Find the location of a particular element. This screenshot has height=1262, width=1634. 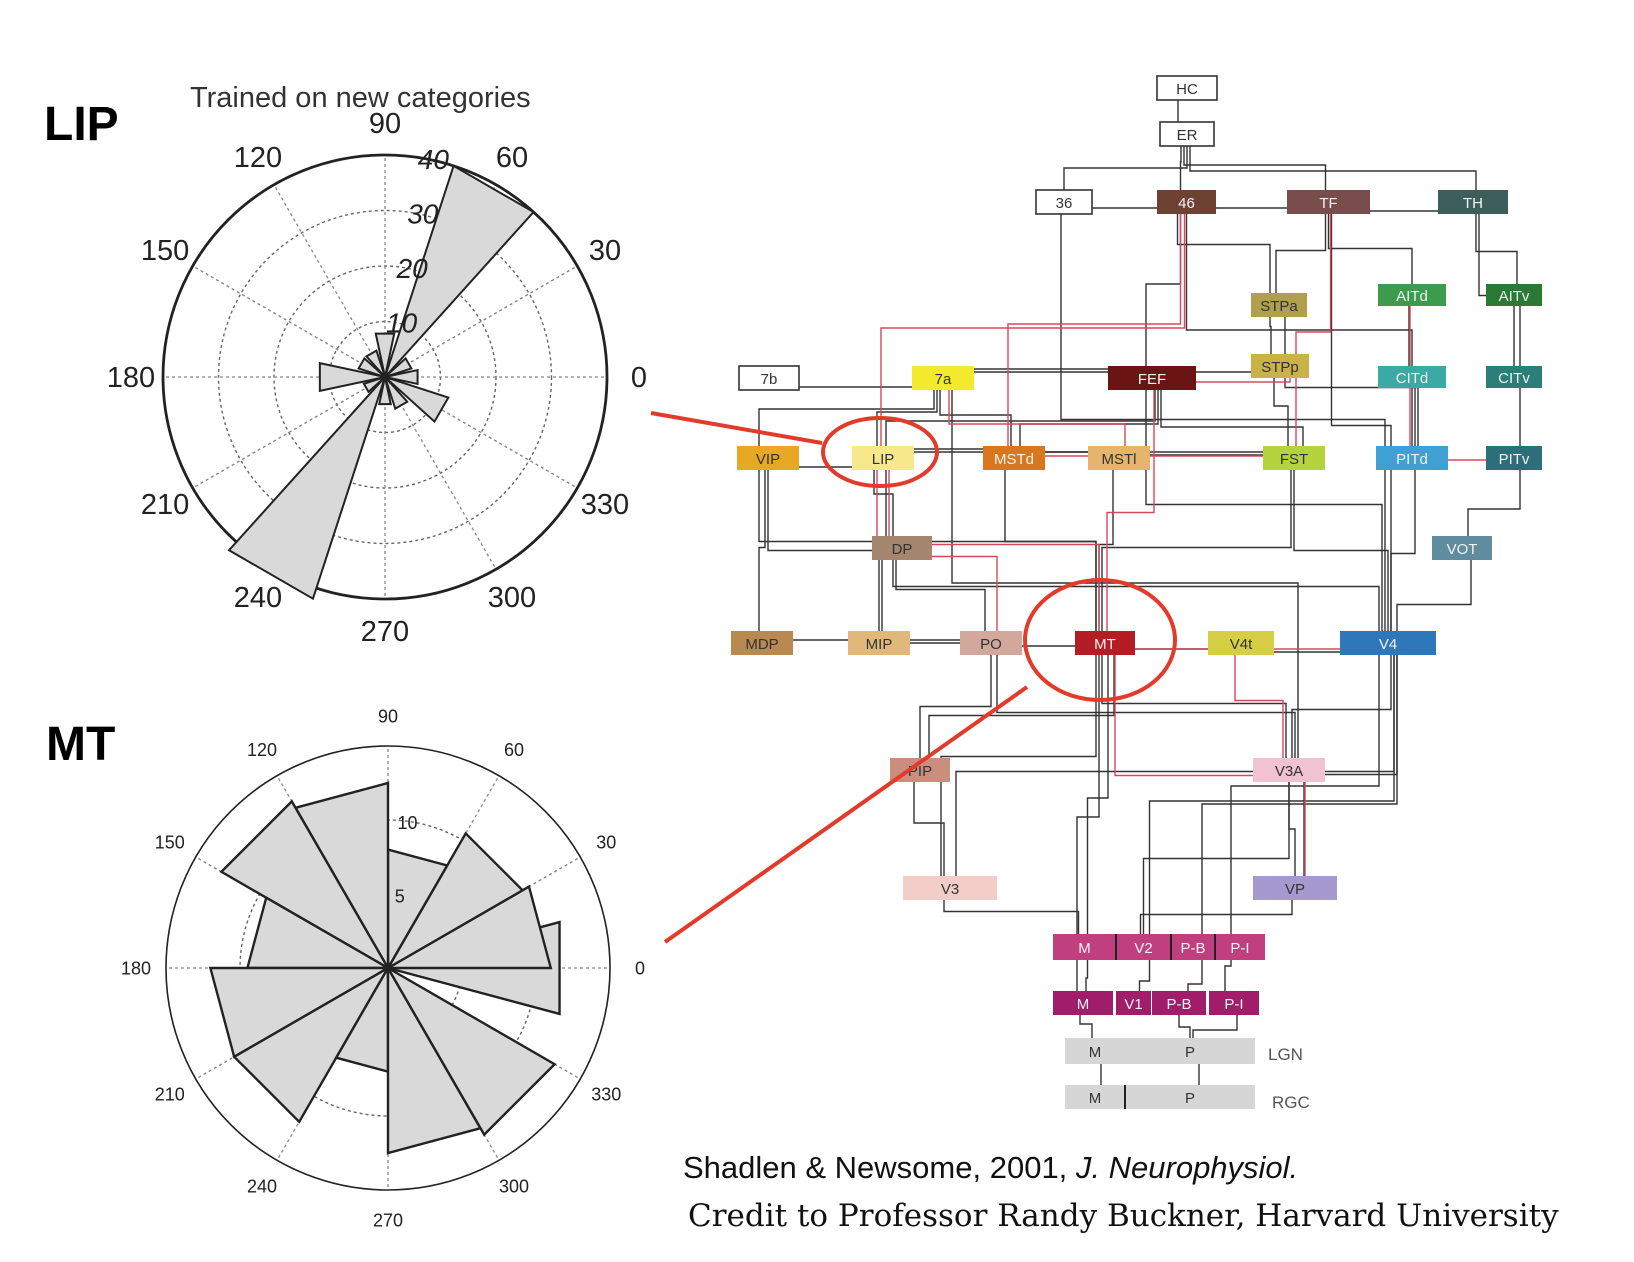

node-LIP: LIP is located at coordinates (883, 458).